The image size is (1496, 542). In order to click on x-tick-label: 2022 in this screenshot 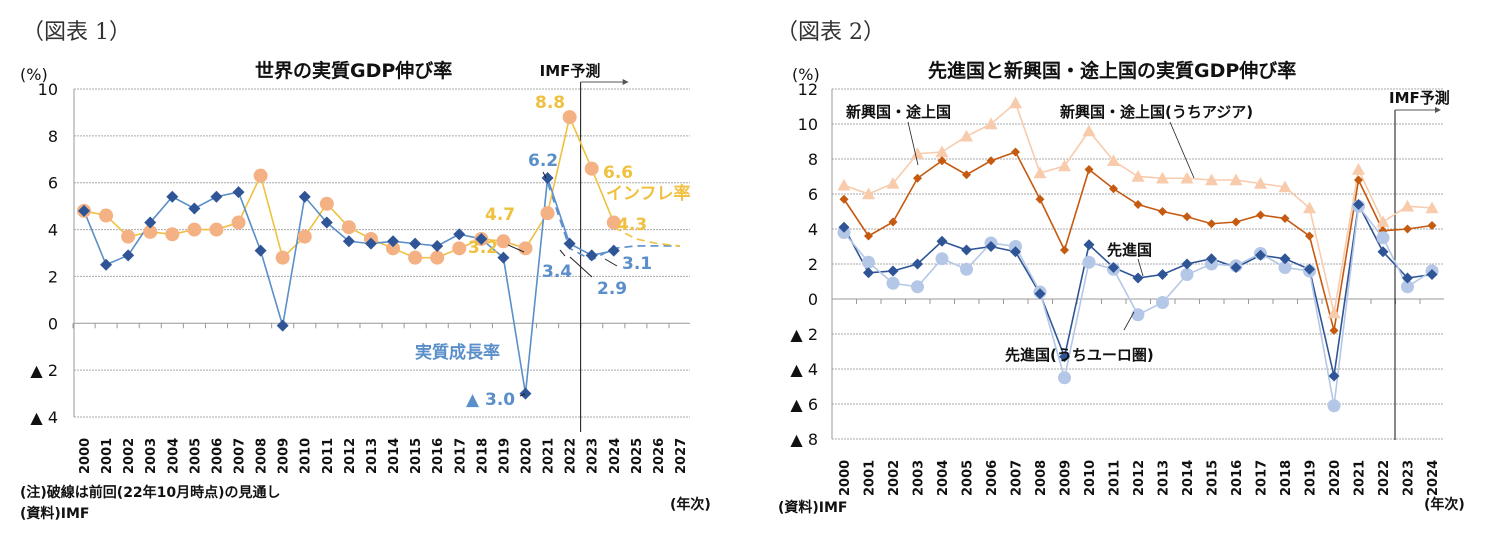, I will do `click(1384, 478)`.